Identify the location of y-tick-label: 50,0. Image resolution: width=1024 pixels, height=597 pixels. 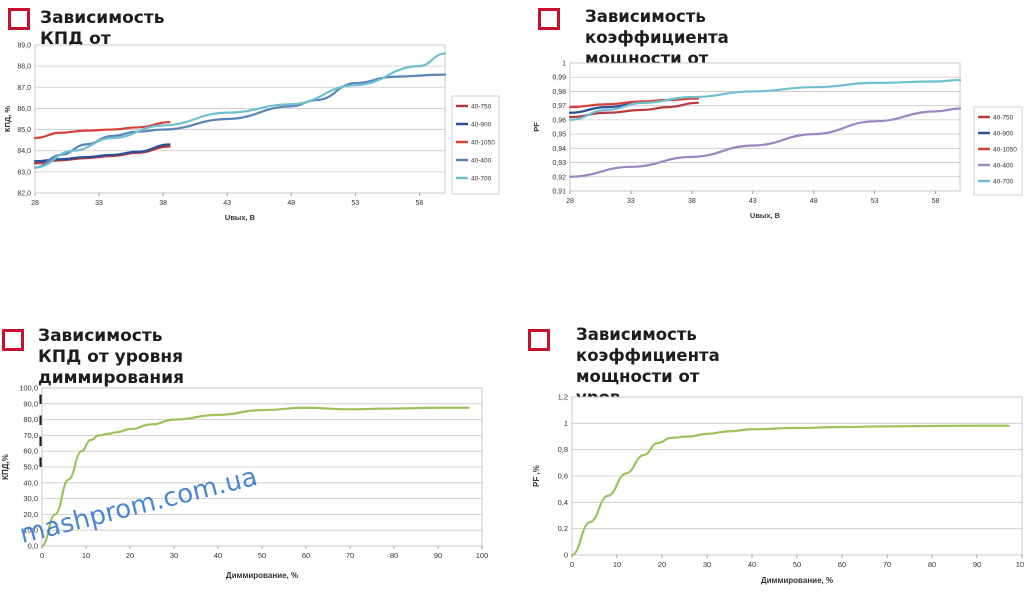
(30, 467).